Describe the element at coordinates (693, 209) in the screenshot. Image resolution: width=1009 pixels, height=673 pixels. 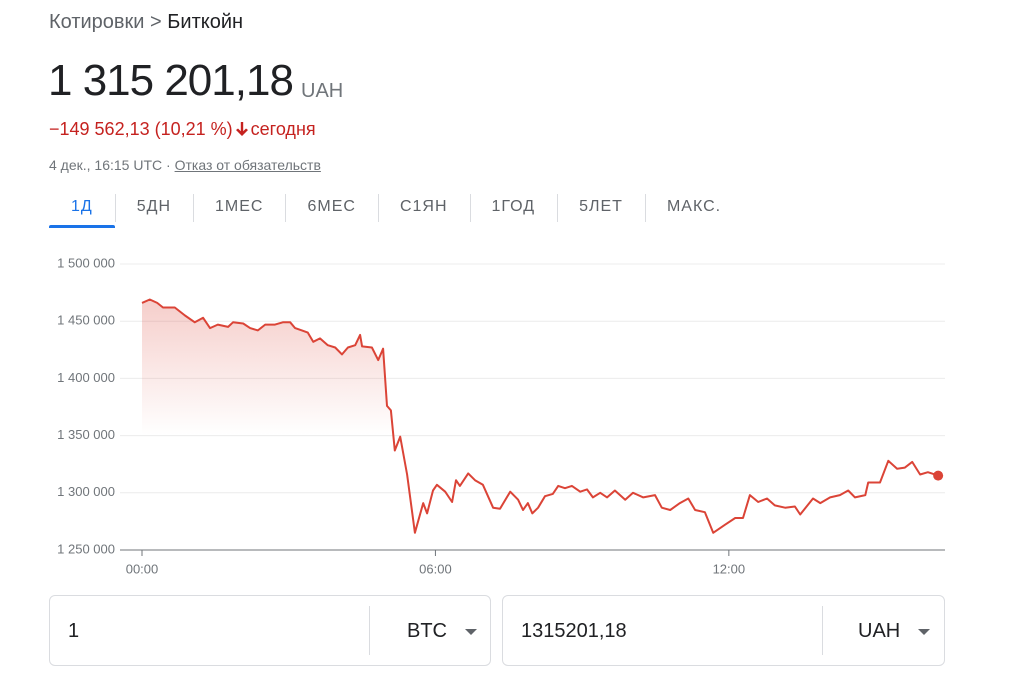
I see `range-tab: МАКС.` at that location.